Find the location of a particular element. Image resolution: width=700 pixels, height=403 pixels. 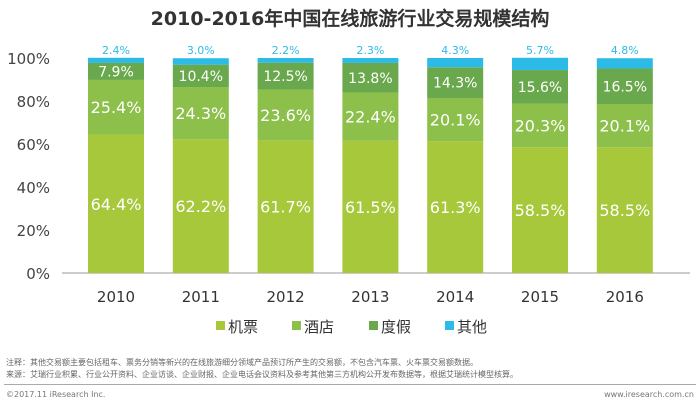

data-label: 22.4% is located at coordinates (370, 117).